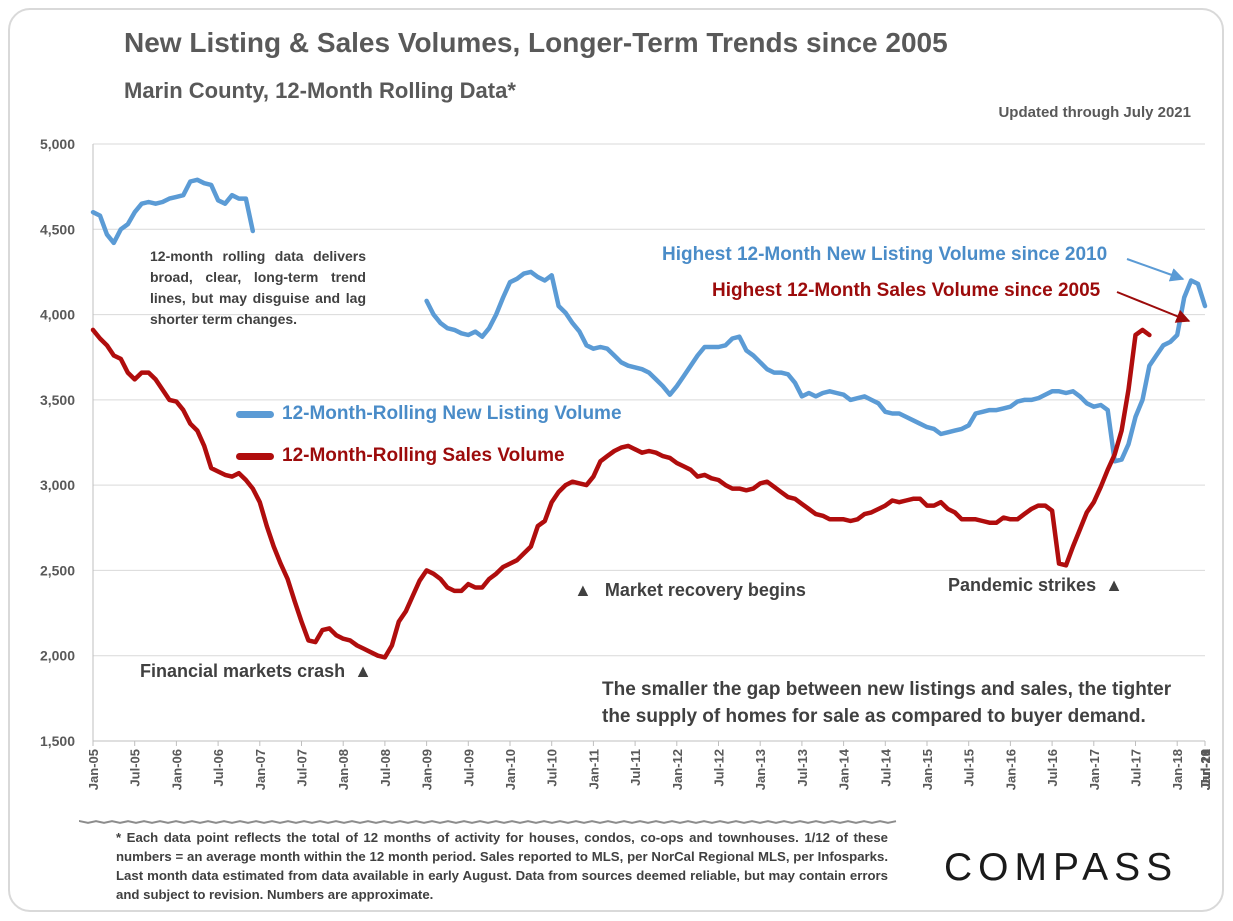  I want to click on x-tick-label: Jan-17, so click(1094, 769).